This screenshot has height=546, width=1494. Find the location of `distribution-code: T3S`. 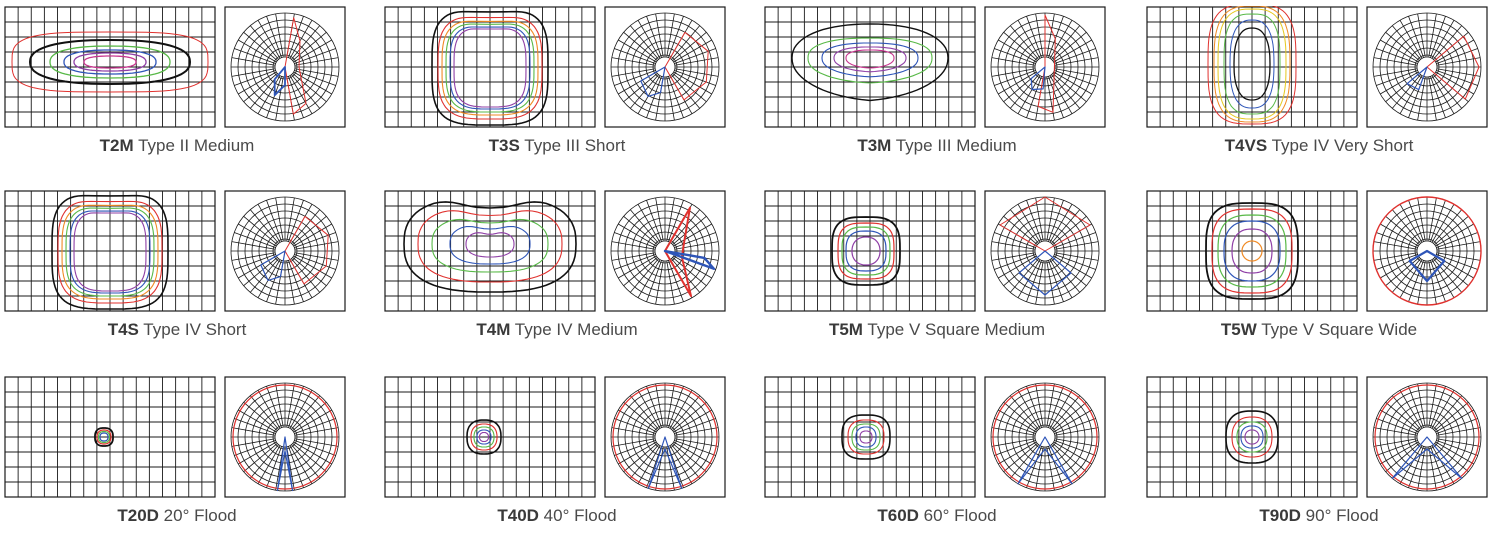

distribution-code: T3S is located at coordinates (504, 145).